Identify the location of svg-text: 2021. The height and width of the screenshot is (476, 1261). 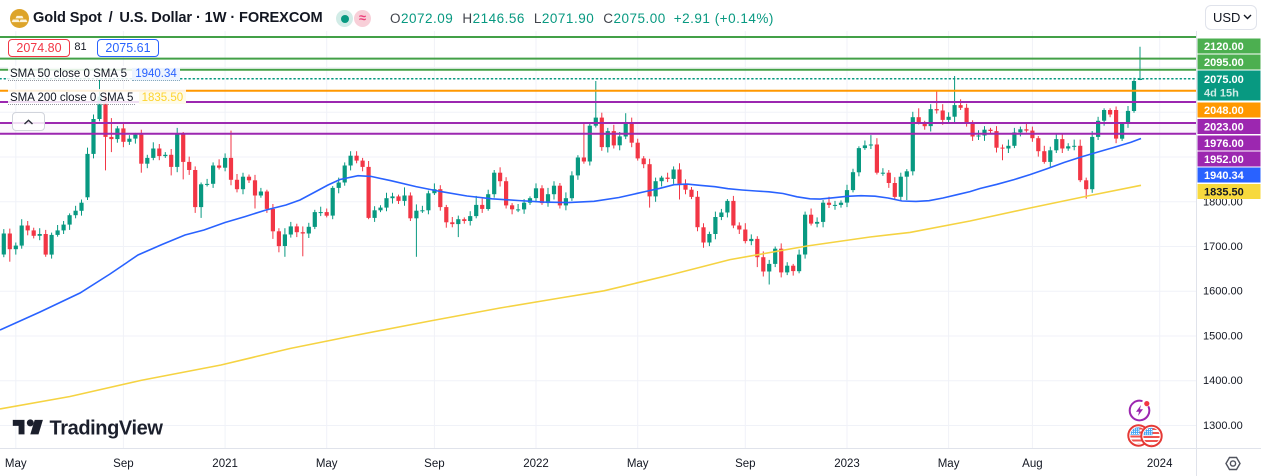
(225, 464).